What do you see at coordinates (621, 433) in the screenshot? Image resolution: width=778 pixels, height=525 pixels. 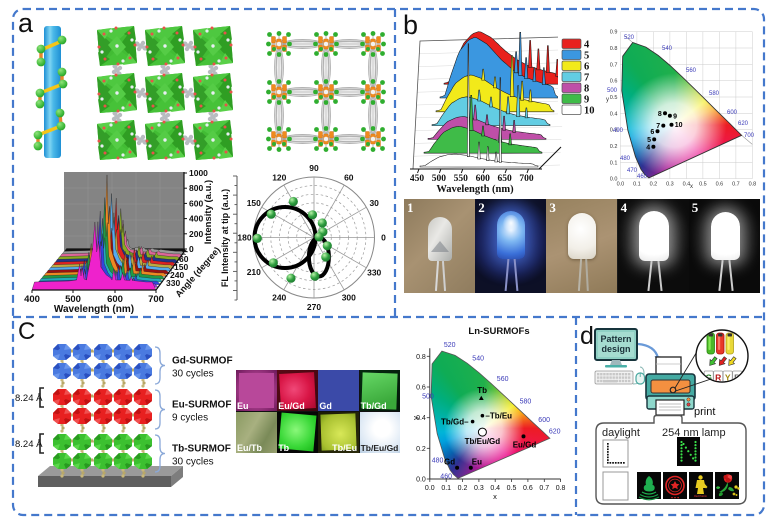 I see `svg-text: daylight` at bounding box center [621, 433].